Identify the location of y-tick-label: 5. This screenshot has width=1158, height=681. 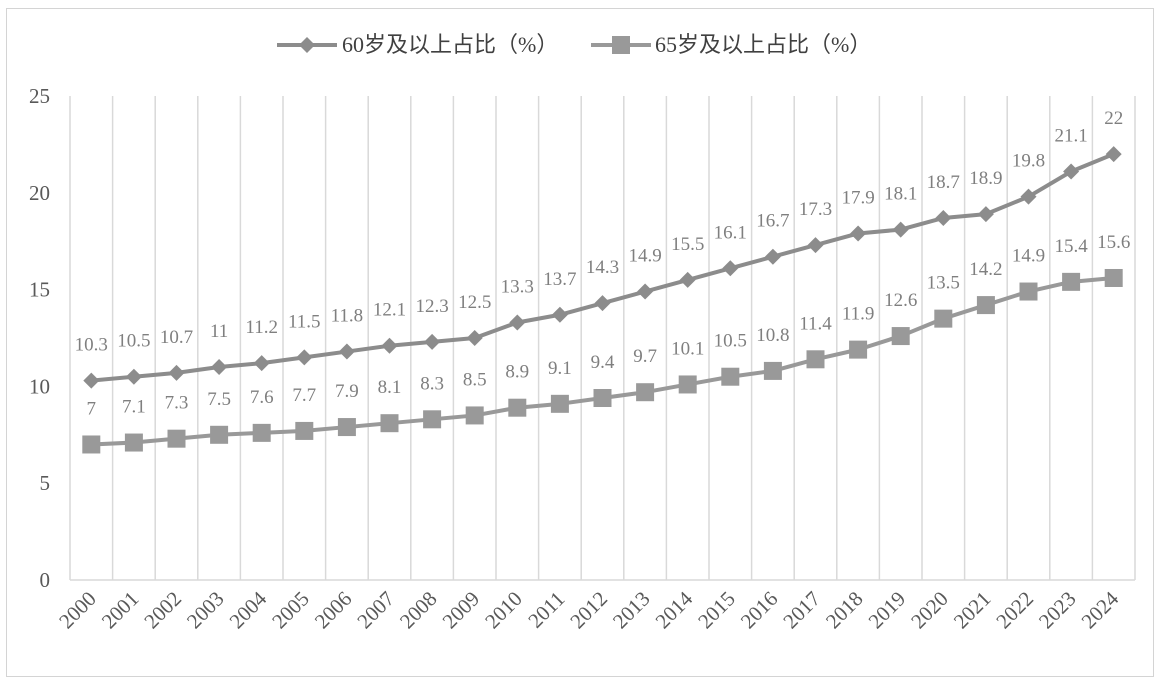
(45, 483).